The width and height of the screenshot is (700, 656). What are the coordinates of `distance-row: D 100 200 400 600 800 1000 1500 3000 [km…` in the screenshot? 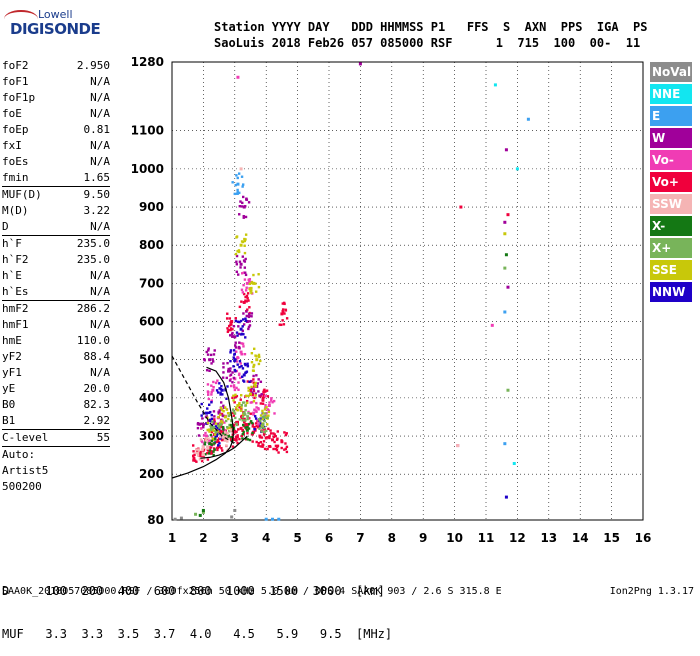 It's located at (193, 591).